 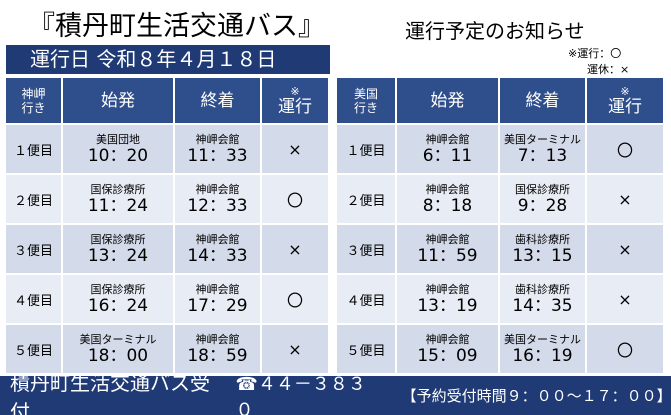 What do you see at coordinates (118, 305) in the screenshot?
I see `departure-time: 16：24` at bounding box center [118, 305].